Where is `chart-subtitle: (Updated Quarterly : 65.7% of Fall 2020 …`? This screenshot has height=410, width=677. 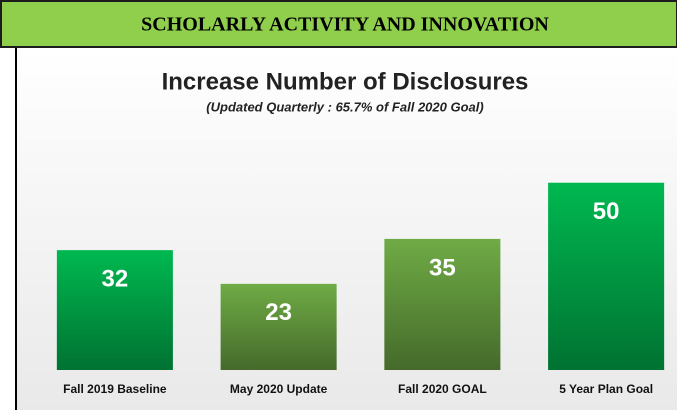 chart-subtitle: (Updated Quarterly : 65.7% of Fall 2020 … is located at coordinates (344, 106).